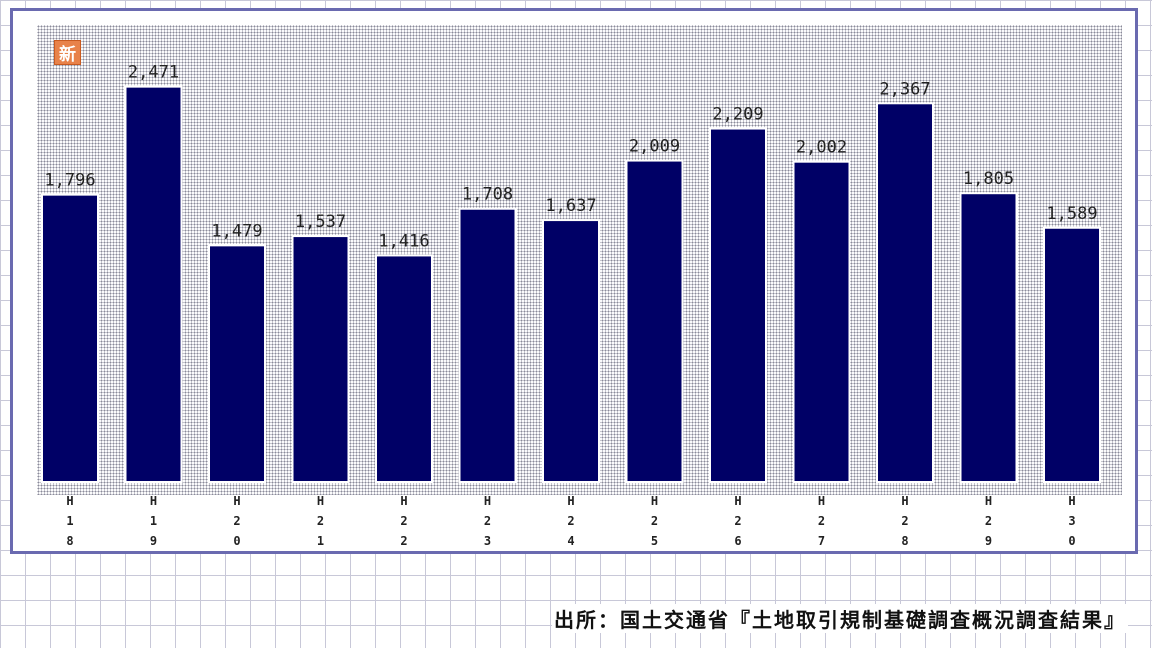  I want to click on bar-H27, so click(821, 321).